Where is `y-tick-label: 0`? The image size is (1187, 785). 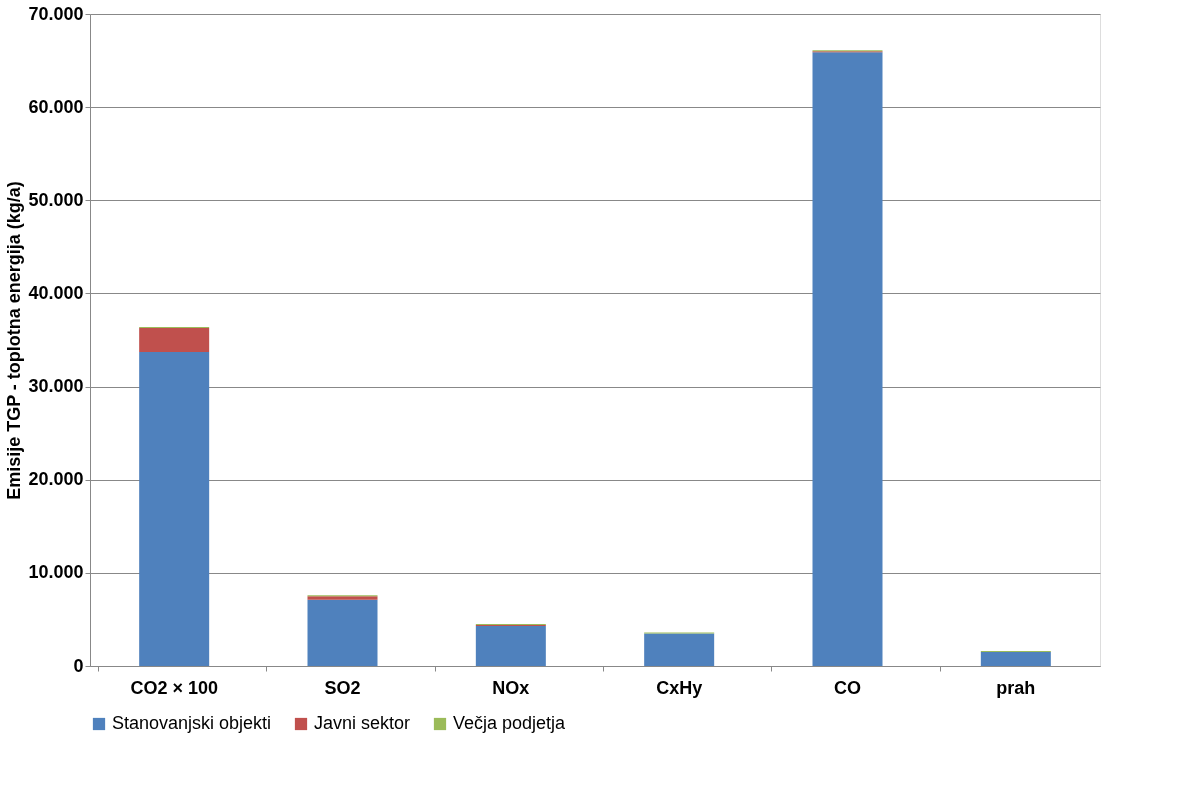 y-tick-label: 0 is located at coordinates (78, 665).